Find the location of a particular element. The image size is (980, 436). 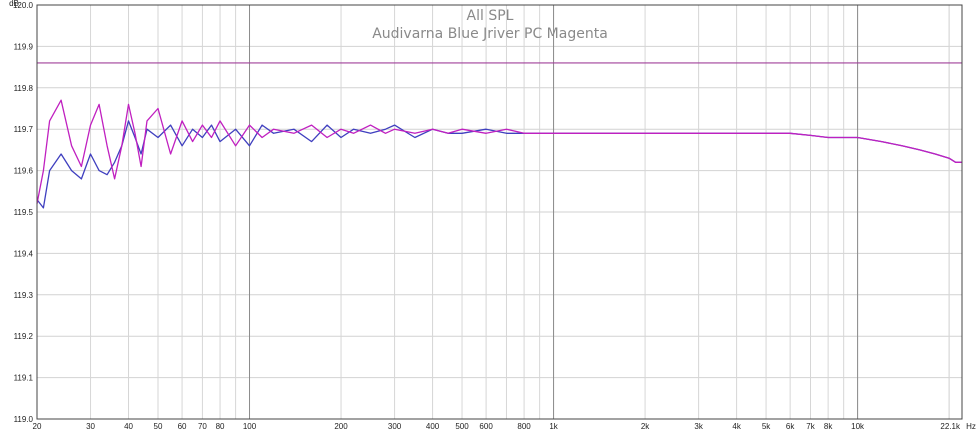

x-tick-label: 50 is located at coordinates (158, 426).